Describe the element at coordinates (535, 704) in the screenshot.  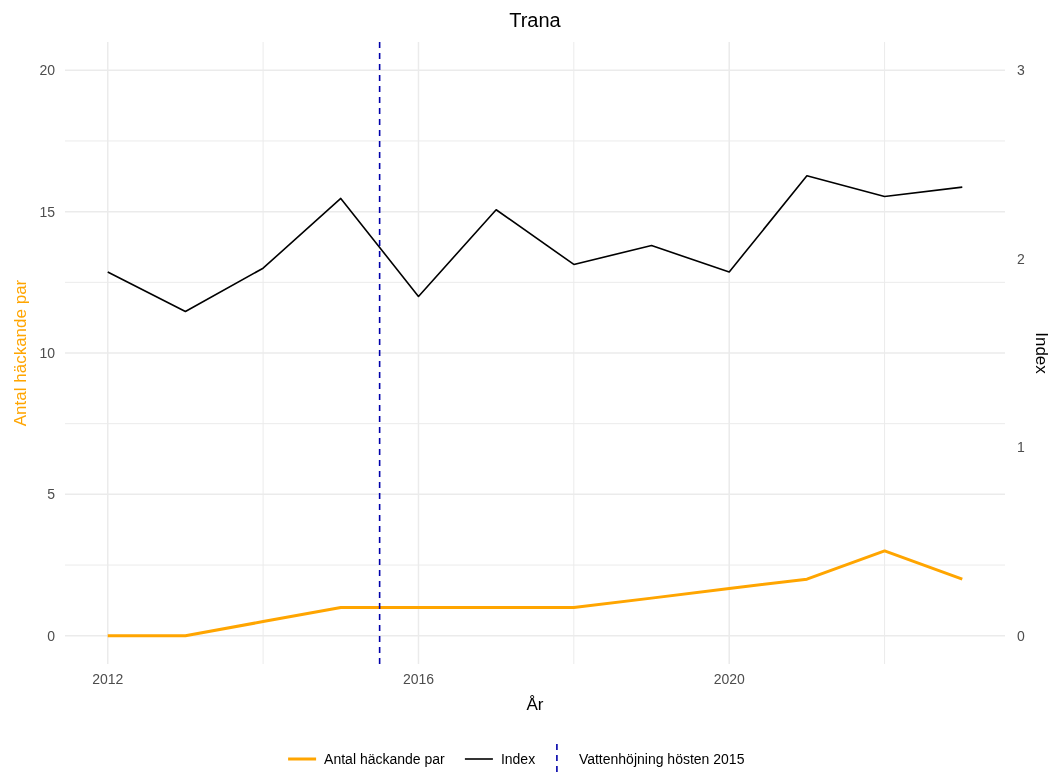
I see `x-axis-title: År` at that location.